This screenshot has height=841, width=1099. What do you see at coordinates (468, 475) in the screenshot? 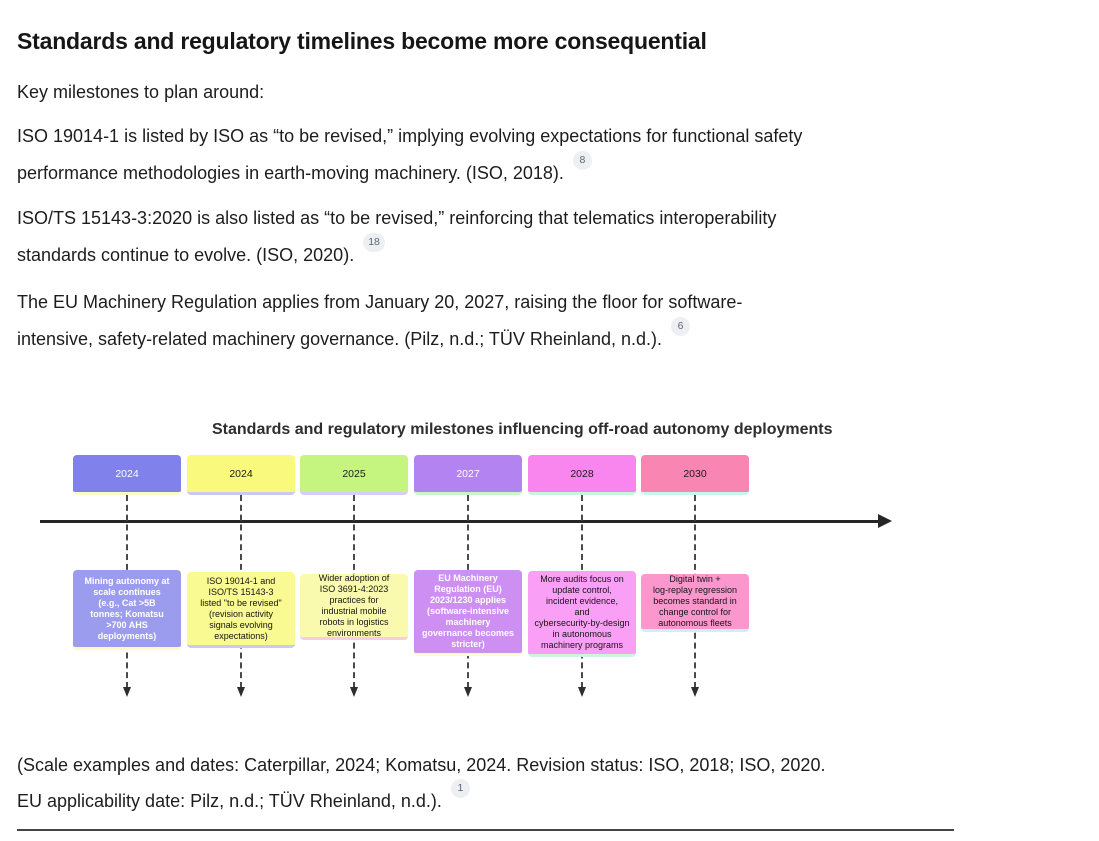
I see `timeline-year-box: 2027` at bounding box center [468, 475].